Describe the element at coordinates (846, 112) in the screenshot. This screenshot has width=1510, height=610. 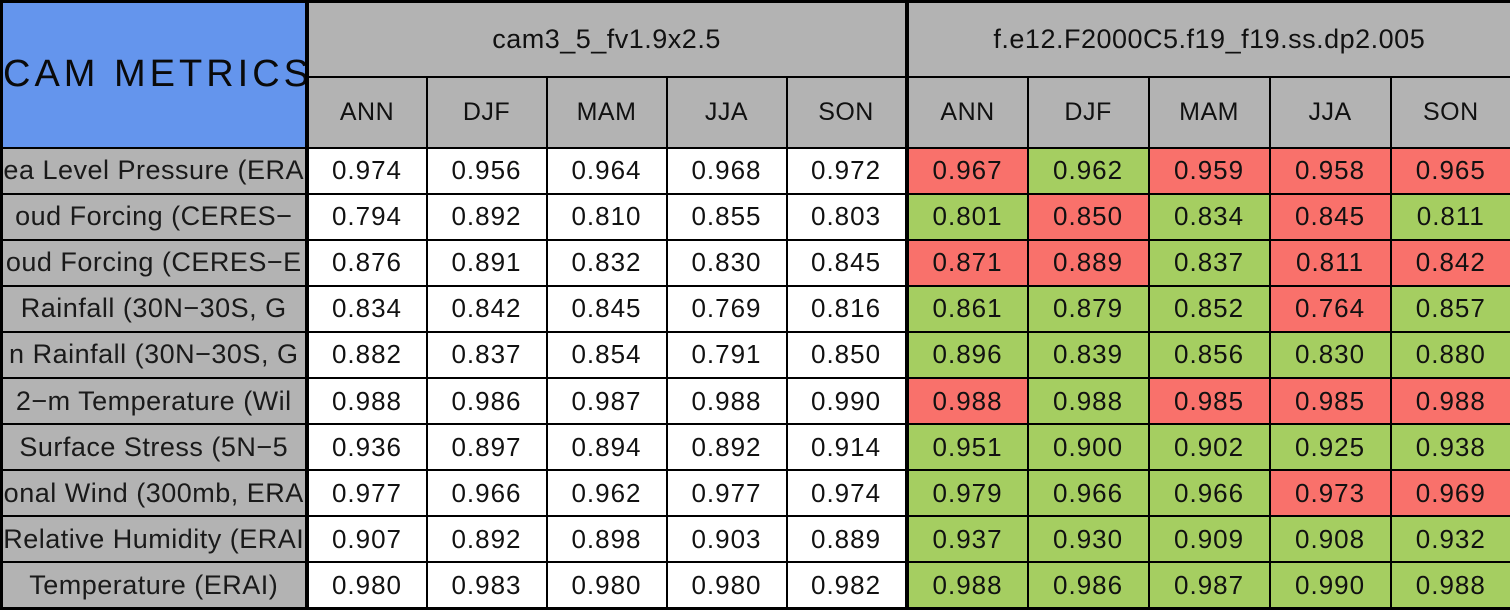
I see `season-header-m1-son: SON` at that location.